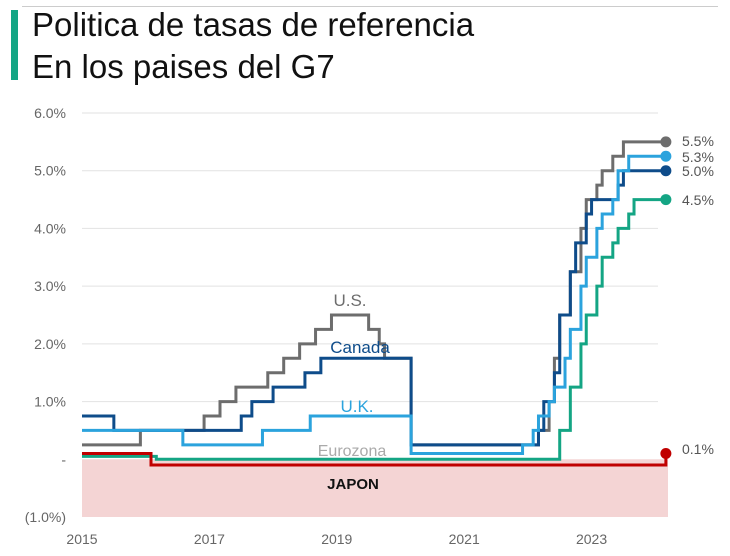 The image size is (730, 556). Describe the element at coordinates (370, 6) in the screenshot. I see `top-divider` at that location.